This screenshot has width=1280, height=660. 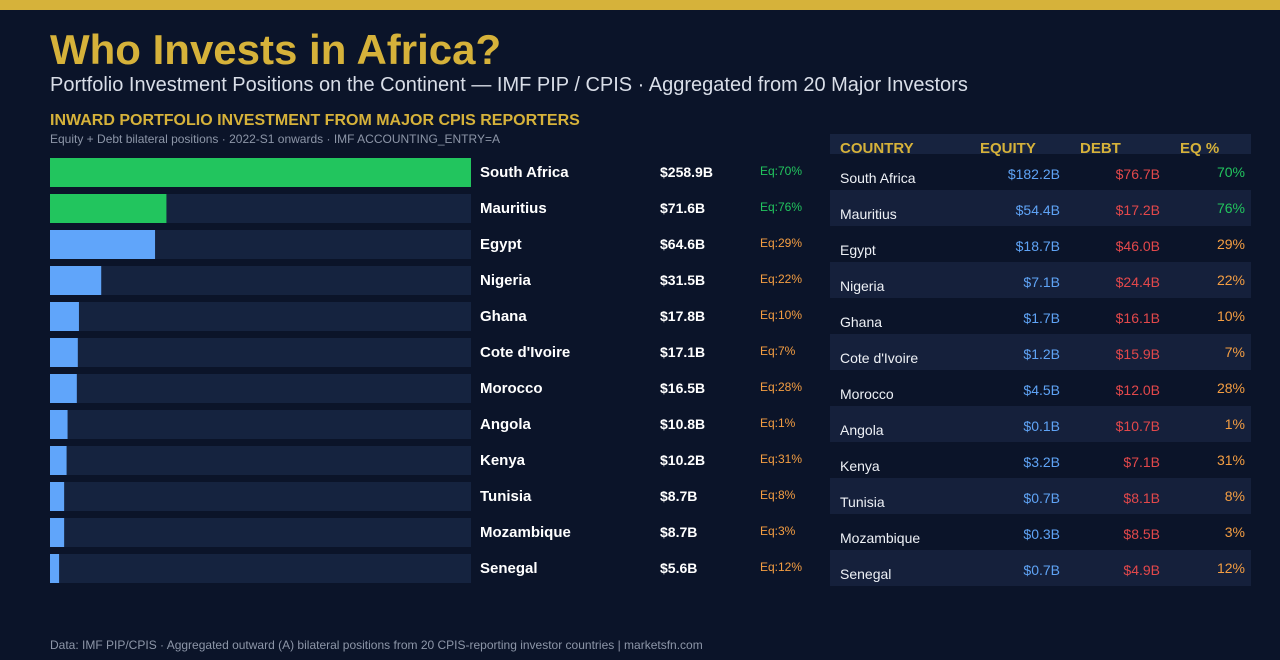 What do you see at coordinates (862, 430) in the screenshot?
I see `cell-country: Angola` at bounding box center [862, 430].